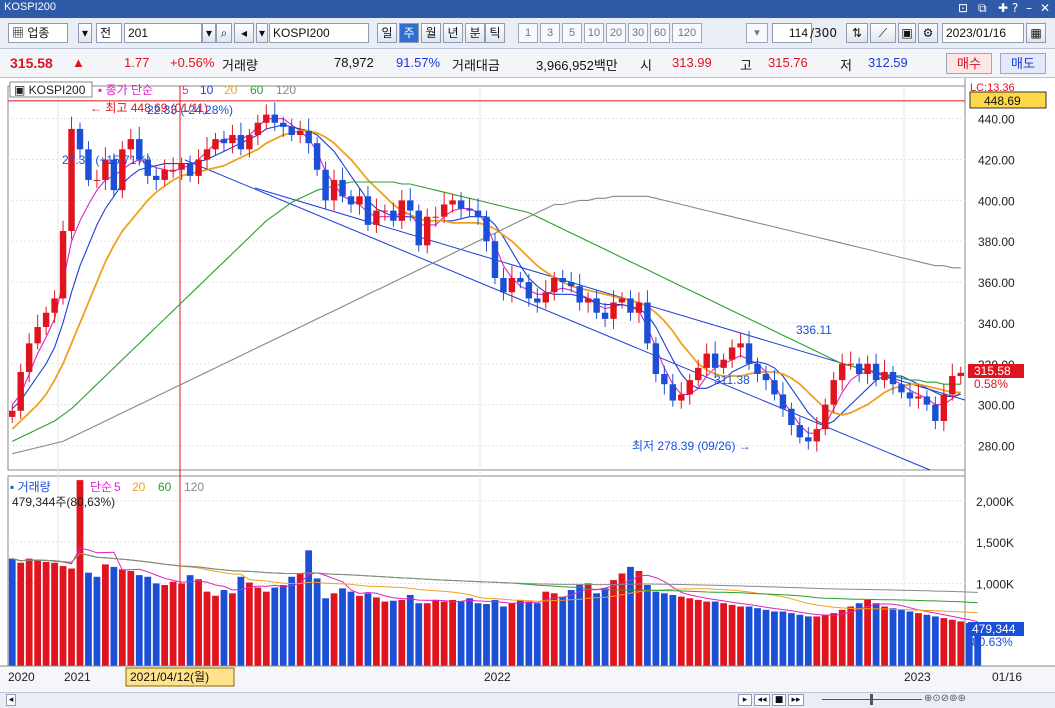 This screenshot has height=708, width=1055. What do you see at coordinates (762, 700) in the screenshot?
I see `rewind-icon: ◂◂` at bounding box center [762, 700].